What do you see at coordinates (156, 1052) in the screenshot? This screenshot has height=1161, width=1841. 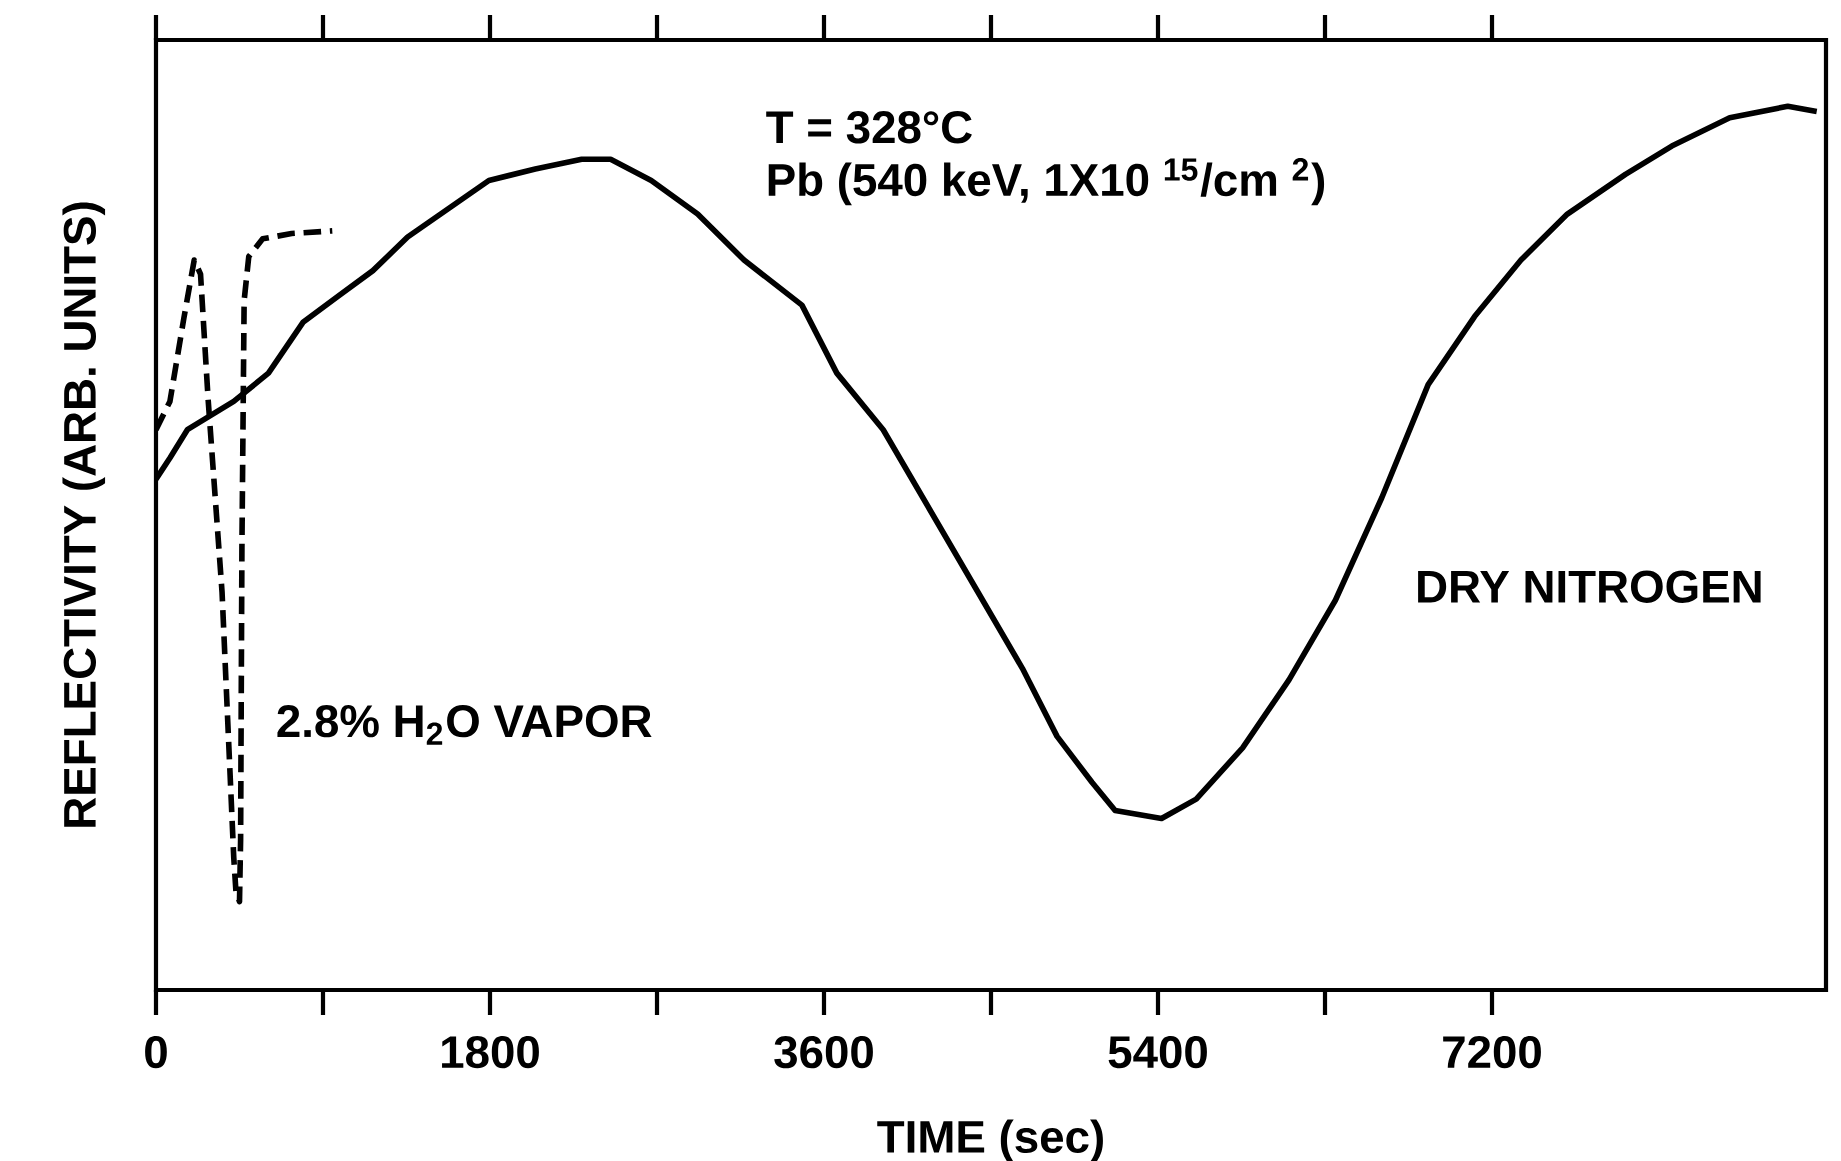 I see `x-tick-label: 0` at bounding box center [156, 1052].